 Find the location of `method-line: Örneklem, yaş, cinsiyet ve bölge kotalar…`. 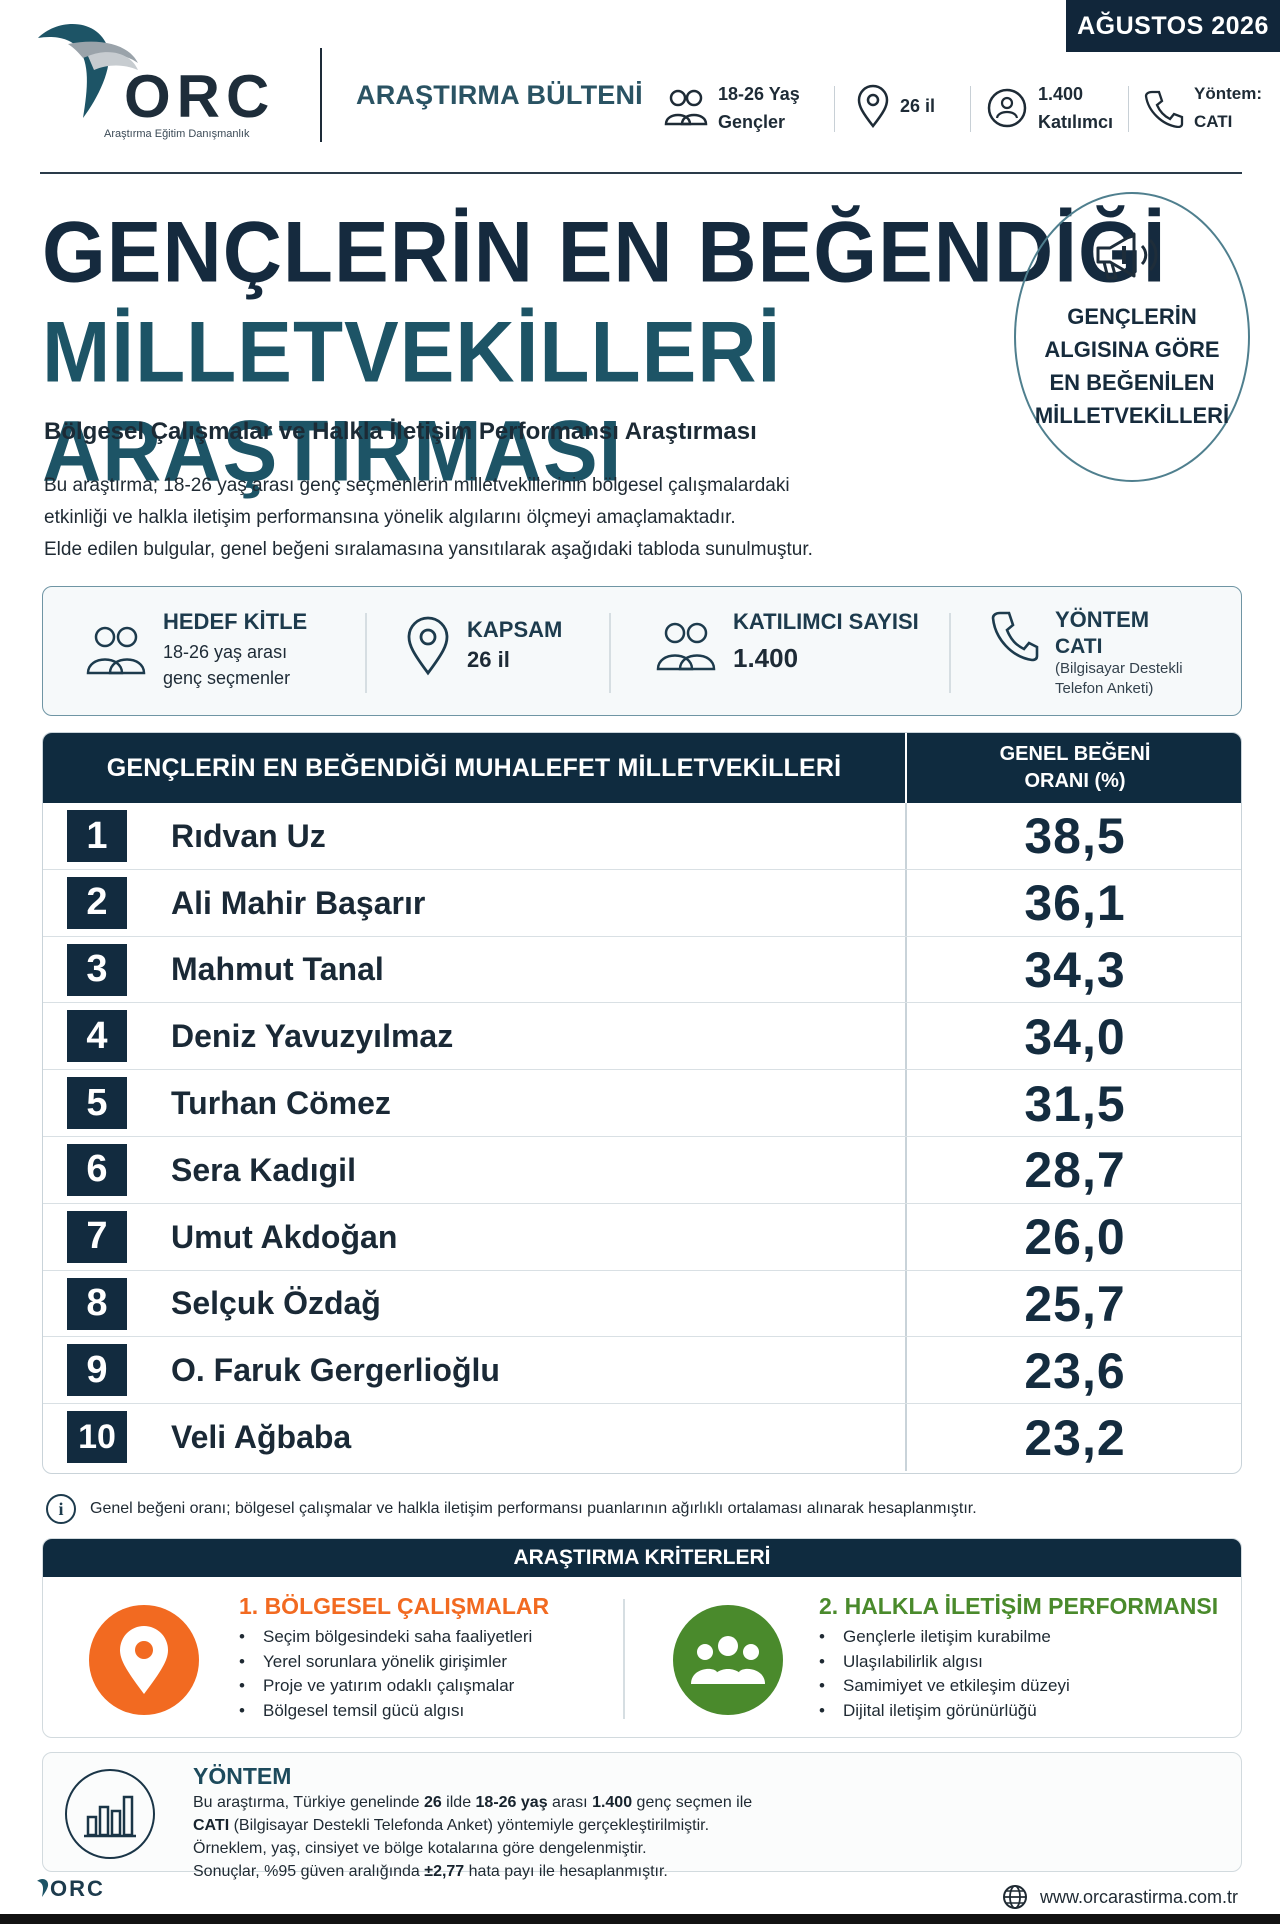

method-line: Örneklem, yaş, cinsiyet ve bölge kotalar… is located at coordinates (420, 1848).